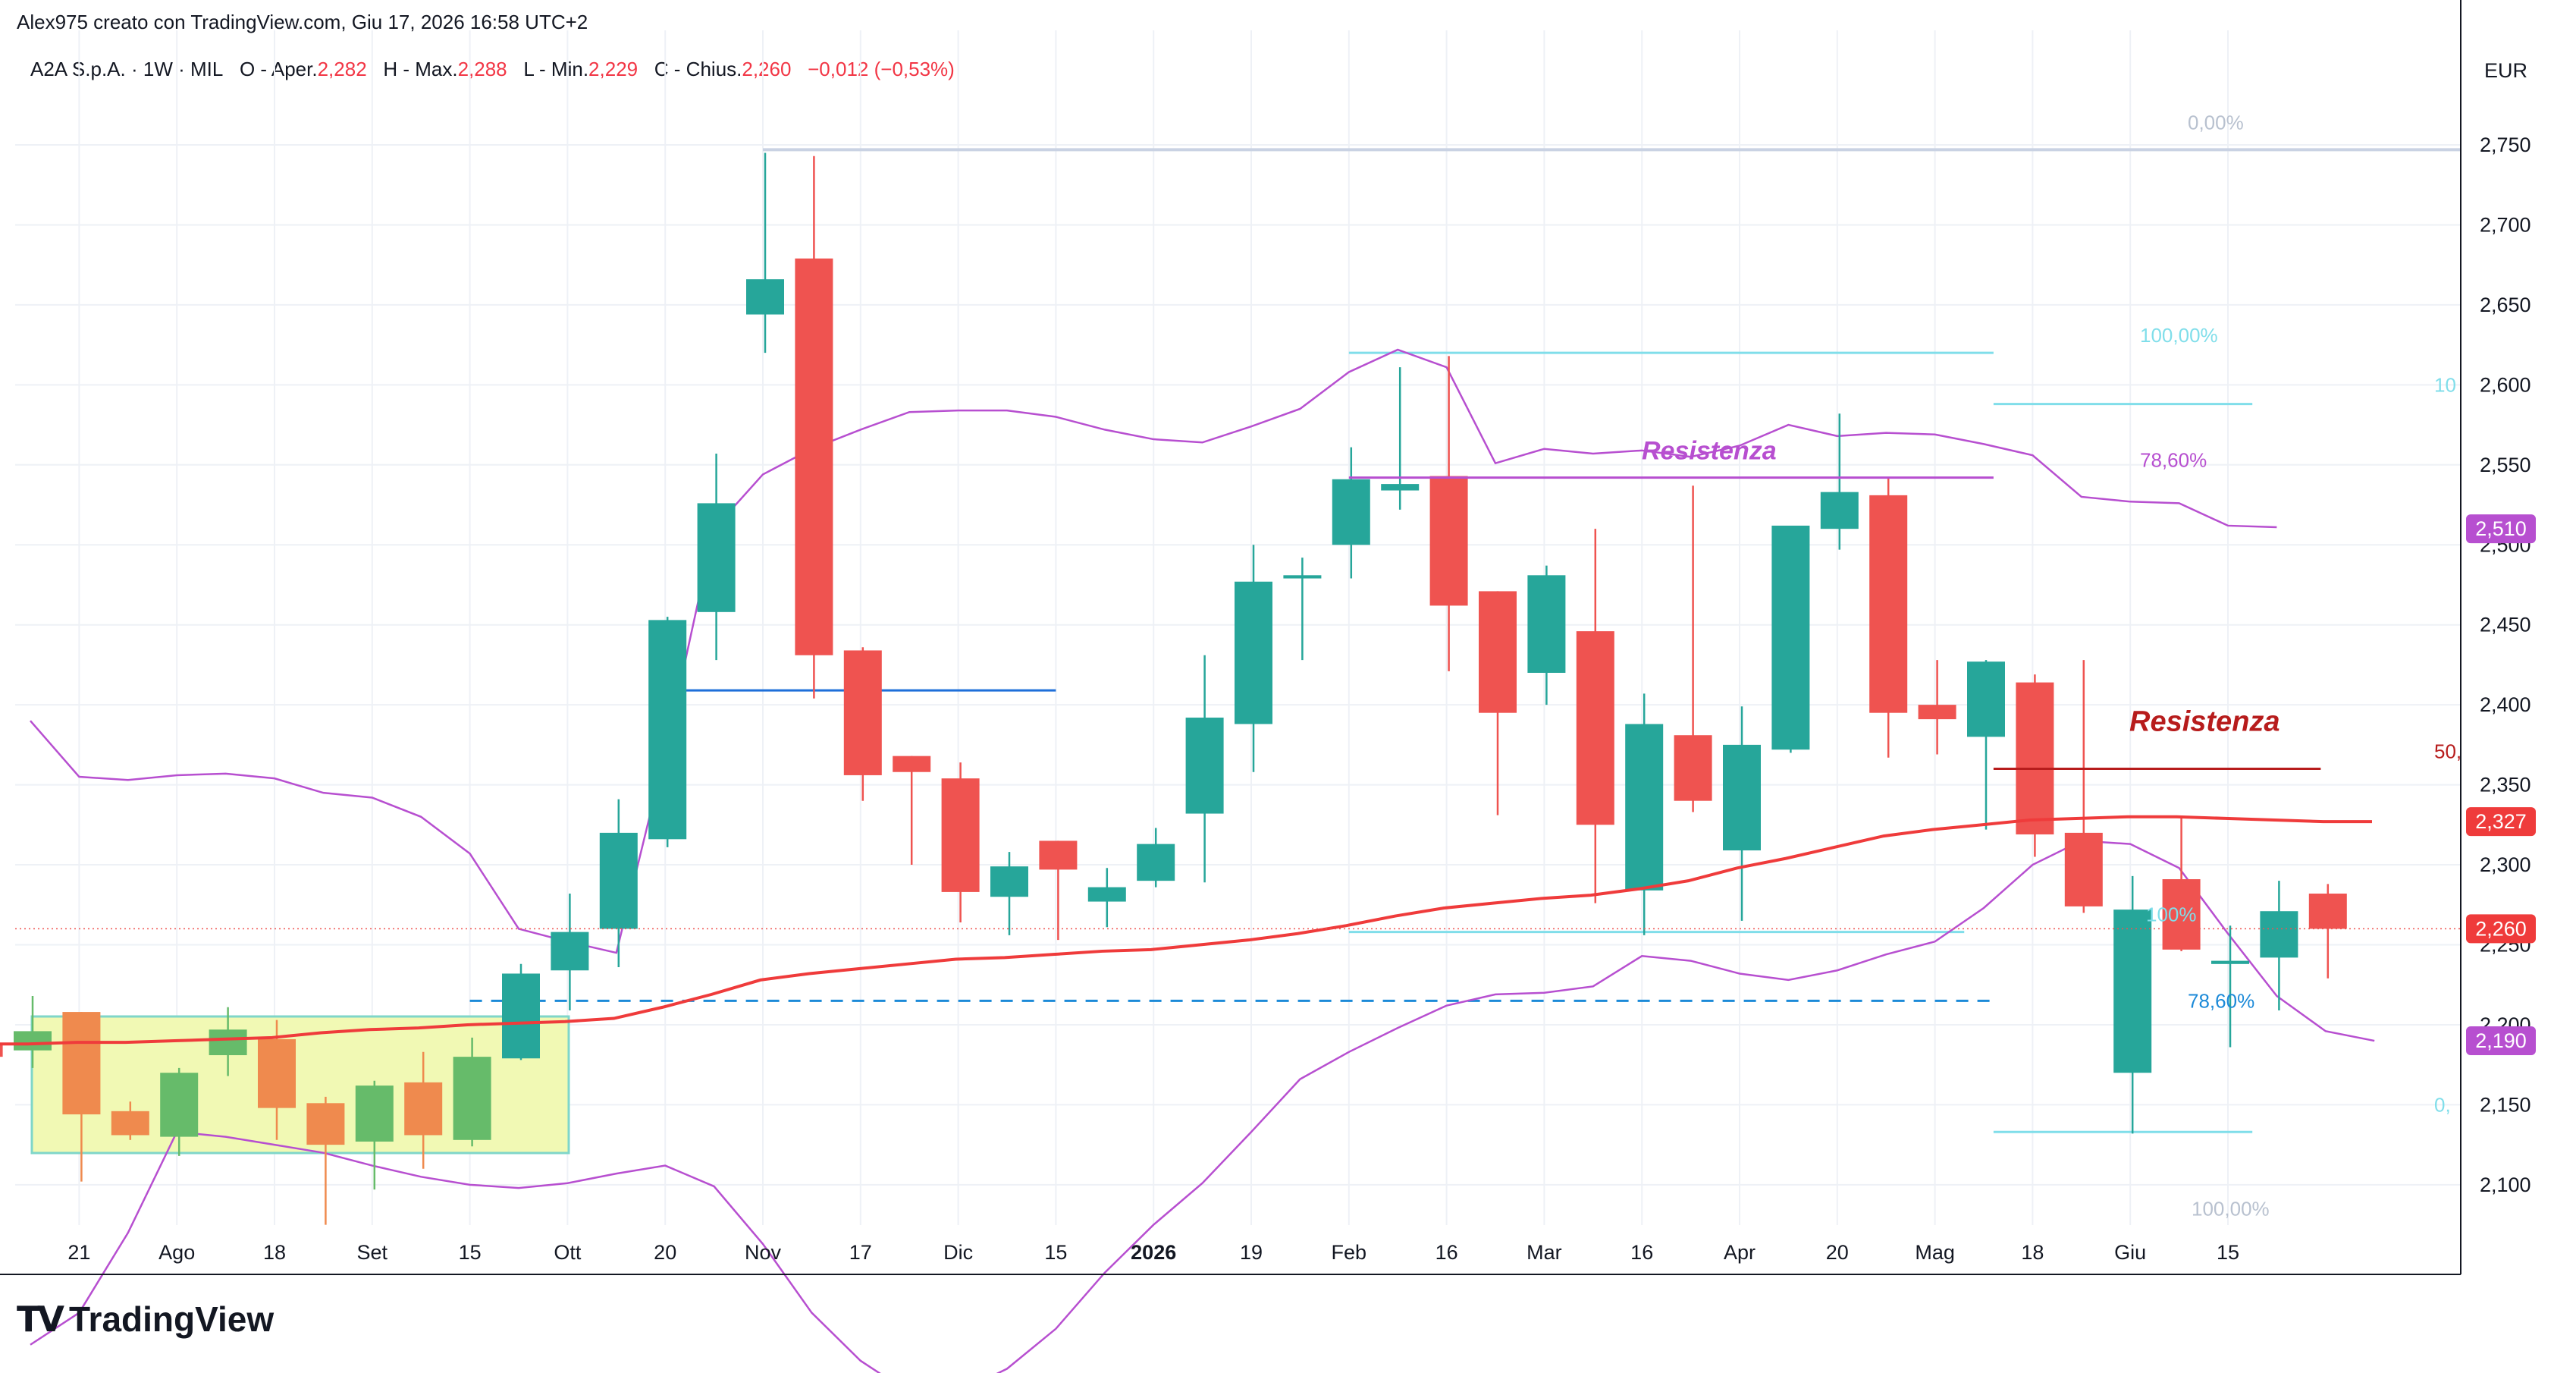  I want to click on time-tick-label: Dic, so click(958, 1252).